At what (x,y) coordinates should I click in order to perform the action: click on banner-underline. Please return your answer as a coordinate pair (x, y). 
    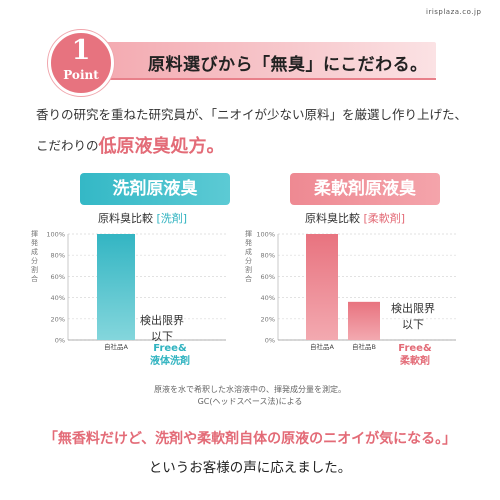
    Looking at the image, I should click on (260, 79).